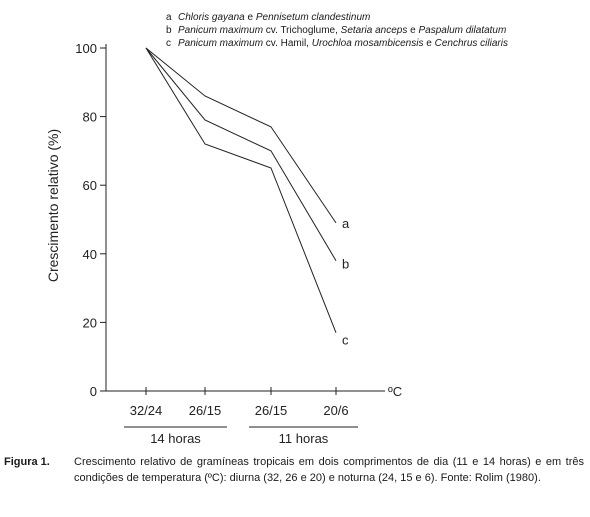 The image size is (590, 517). What do you see at coordinates (287, 43) in the screenshot?
I see `legend-text: cv. Hamil,` at bounding box center [287, 43].